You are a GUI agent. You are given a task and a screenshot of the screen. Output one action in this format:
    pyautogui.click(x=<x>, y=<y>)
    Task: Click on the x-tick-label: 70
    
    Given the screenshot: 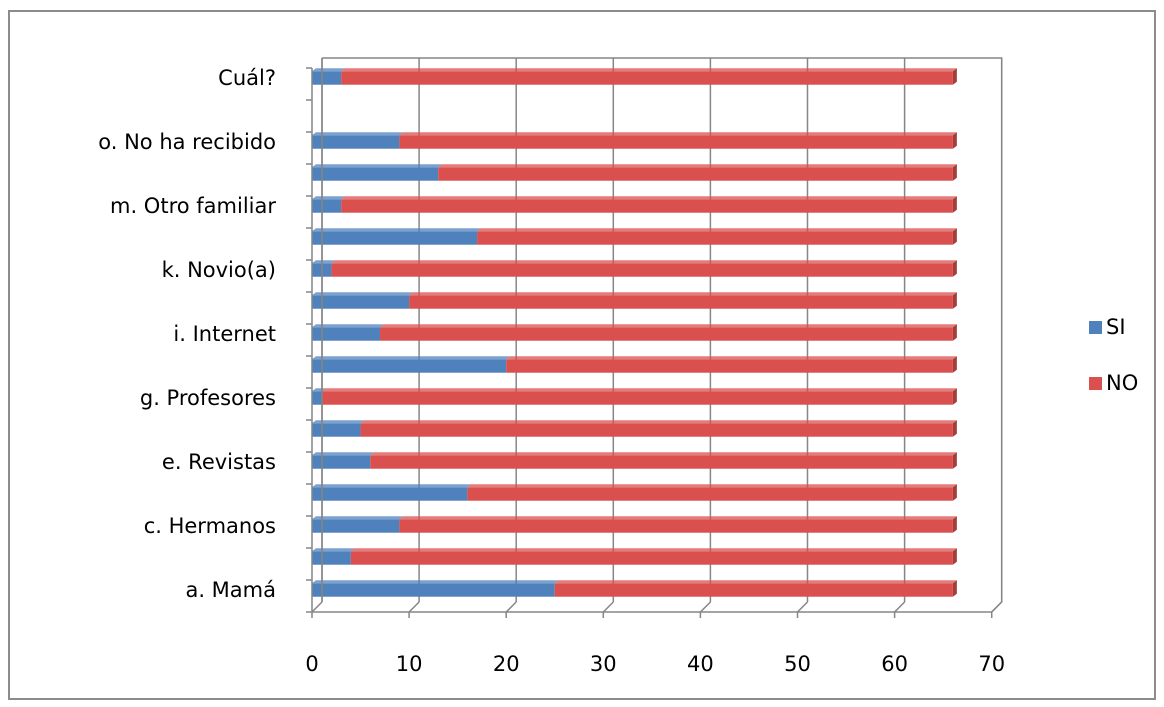 What is the action you would take?
    pyautogui.click(x=991, y=664)
    